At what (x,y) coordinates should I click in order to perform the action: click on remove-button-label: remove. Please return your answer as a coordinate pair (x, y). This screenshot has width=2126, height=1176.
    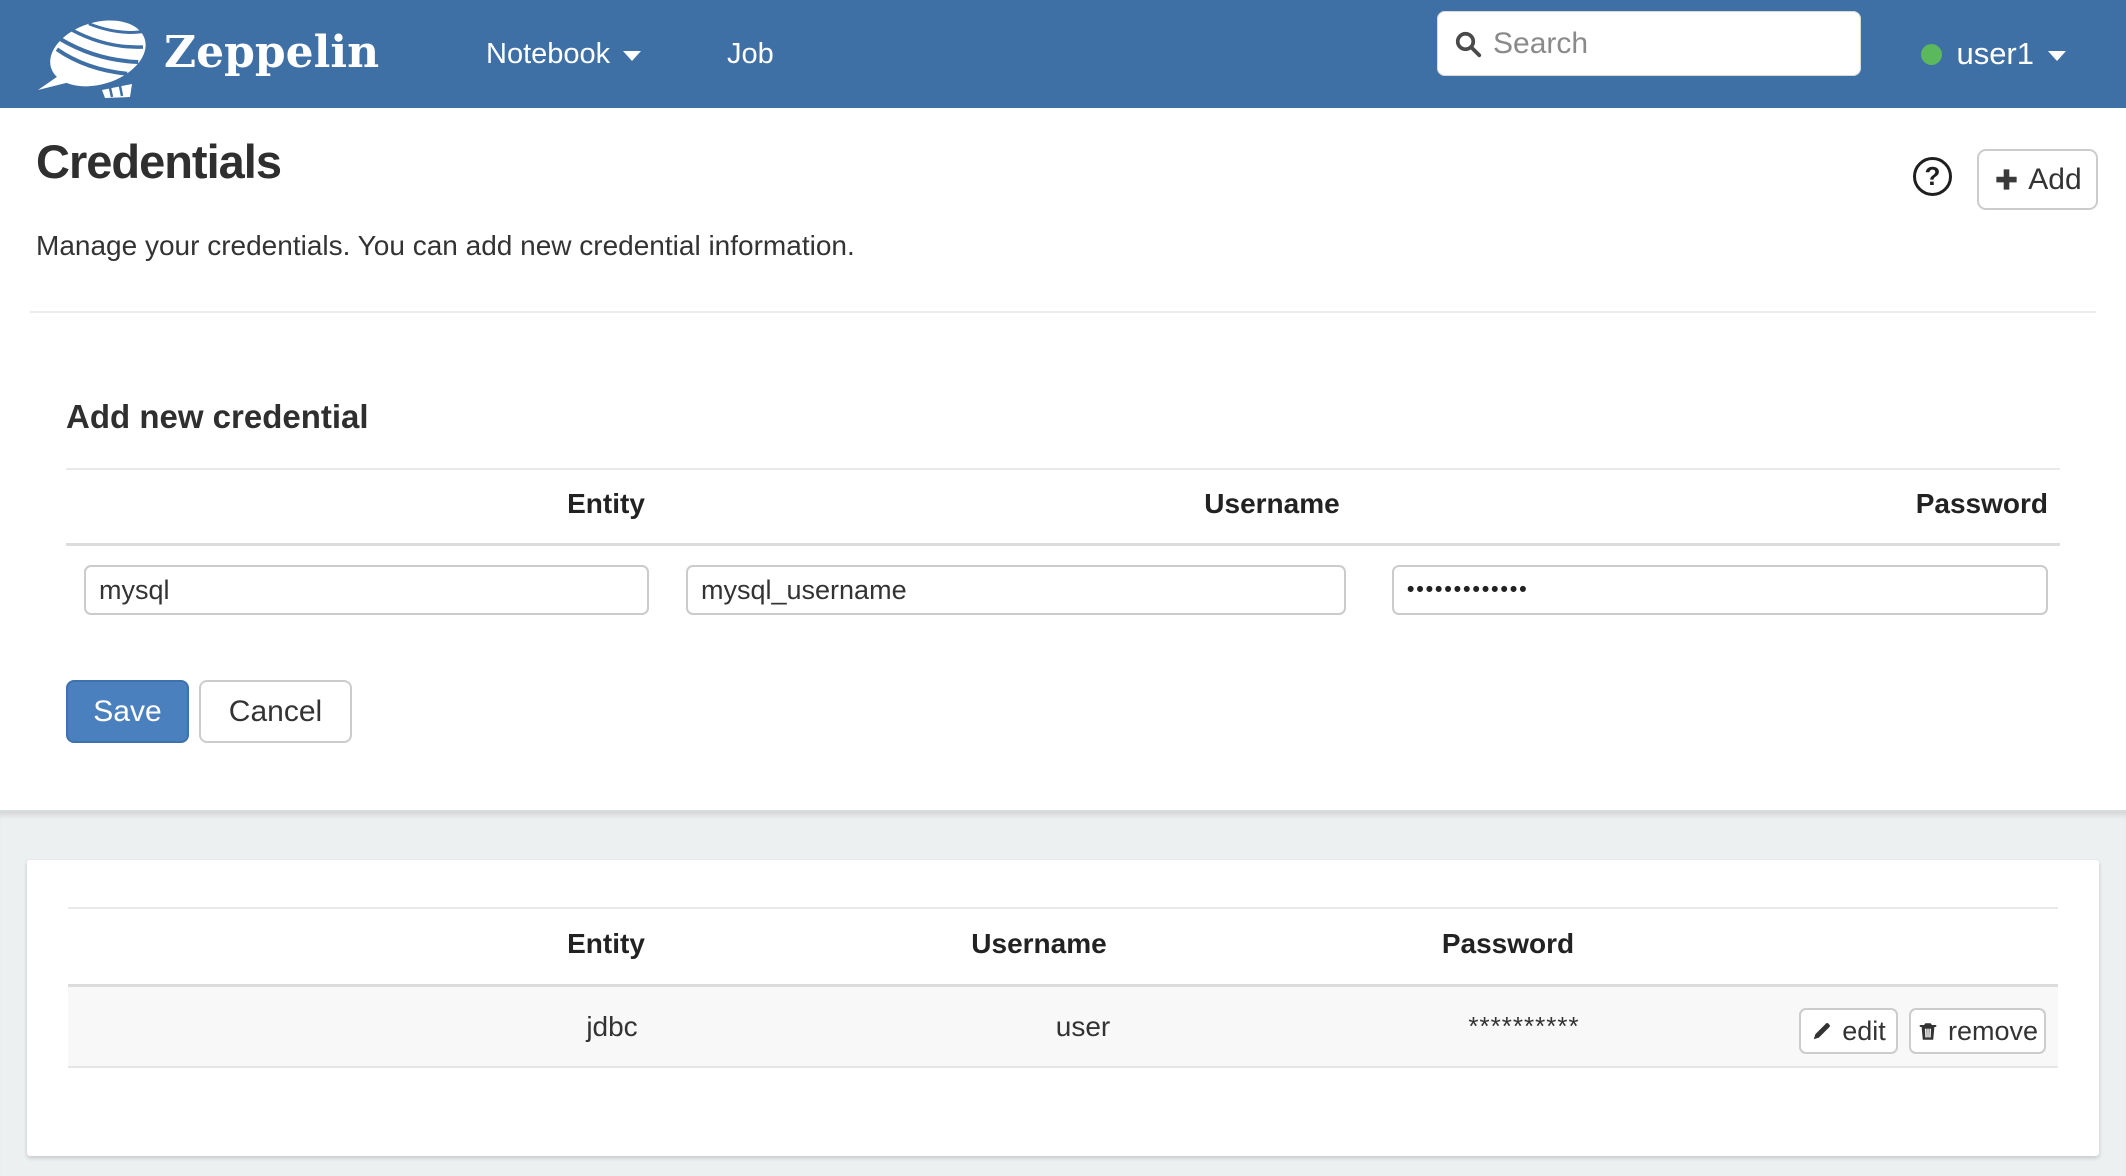
    Looking at the image, I should click on (1993, 1030).